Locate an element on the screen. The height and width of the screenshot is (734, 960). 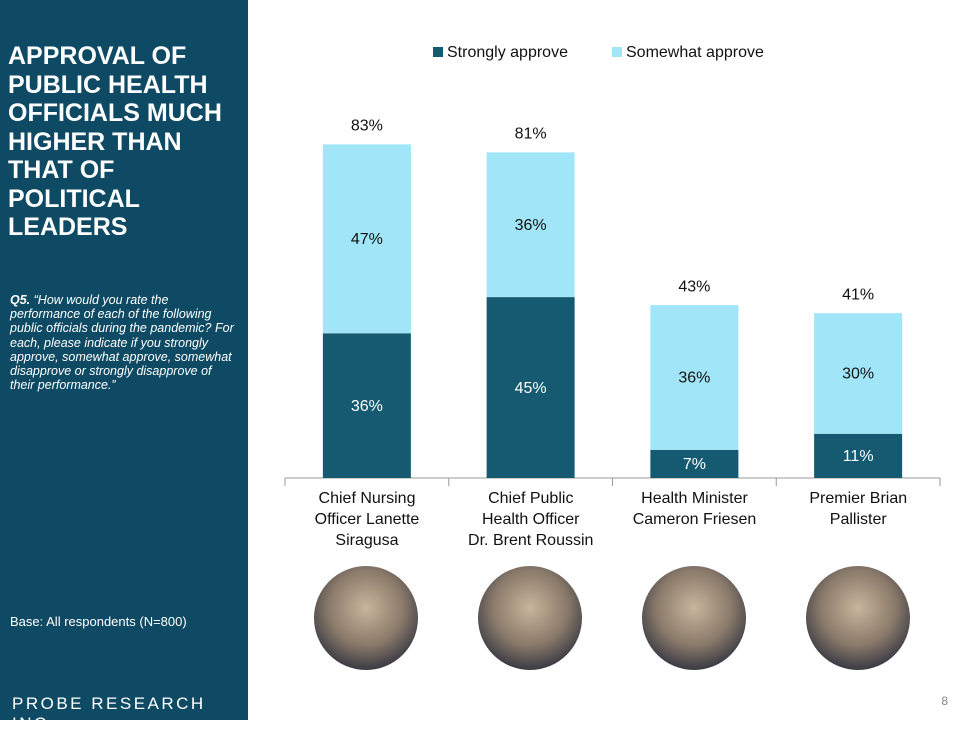
total-label: 43% is located at coordinates (694, 286).